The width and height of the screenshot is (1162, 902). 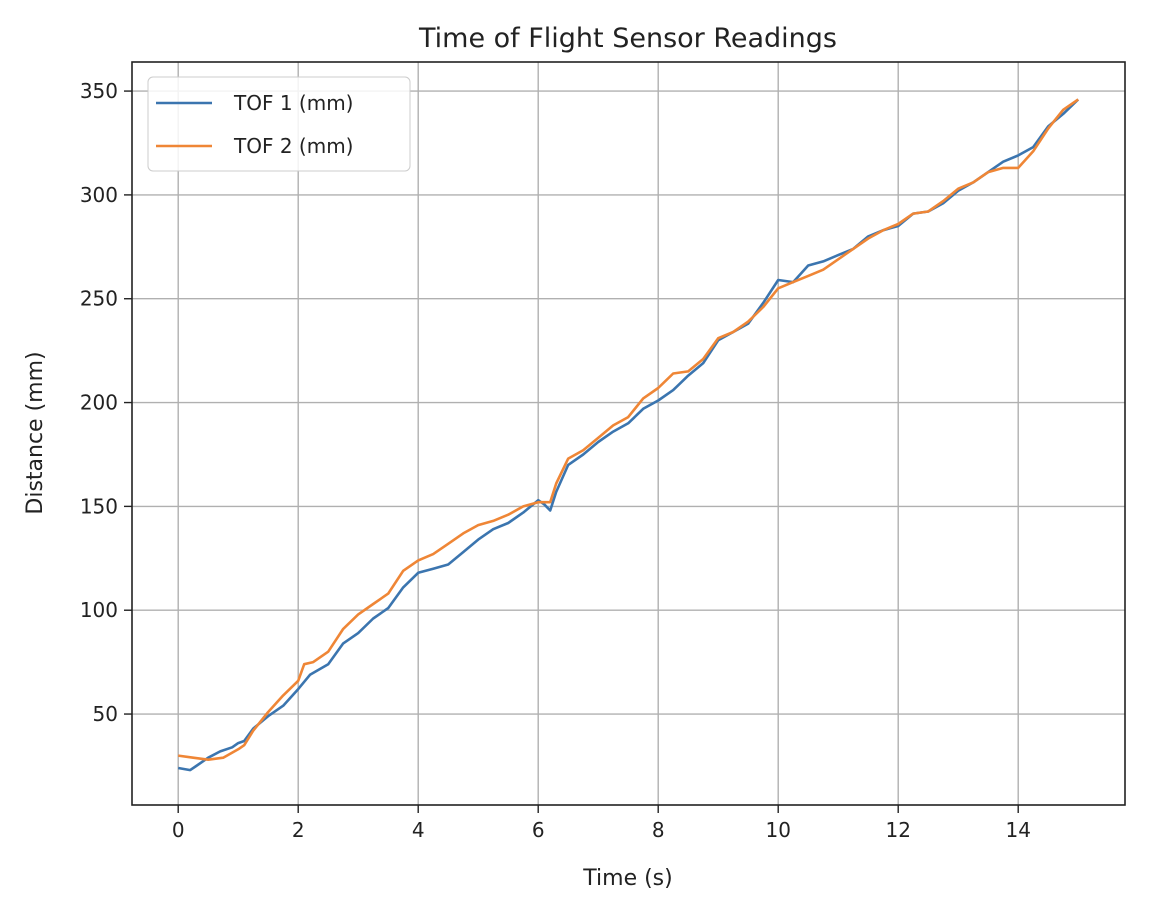 I want to click on y-tick-label: 150, so click(x=99, y=506).